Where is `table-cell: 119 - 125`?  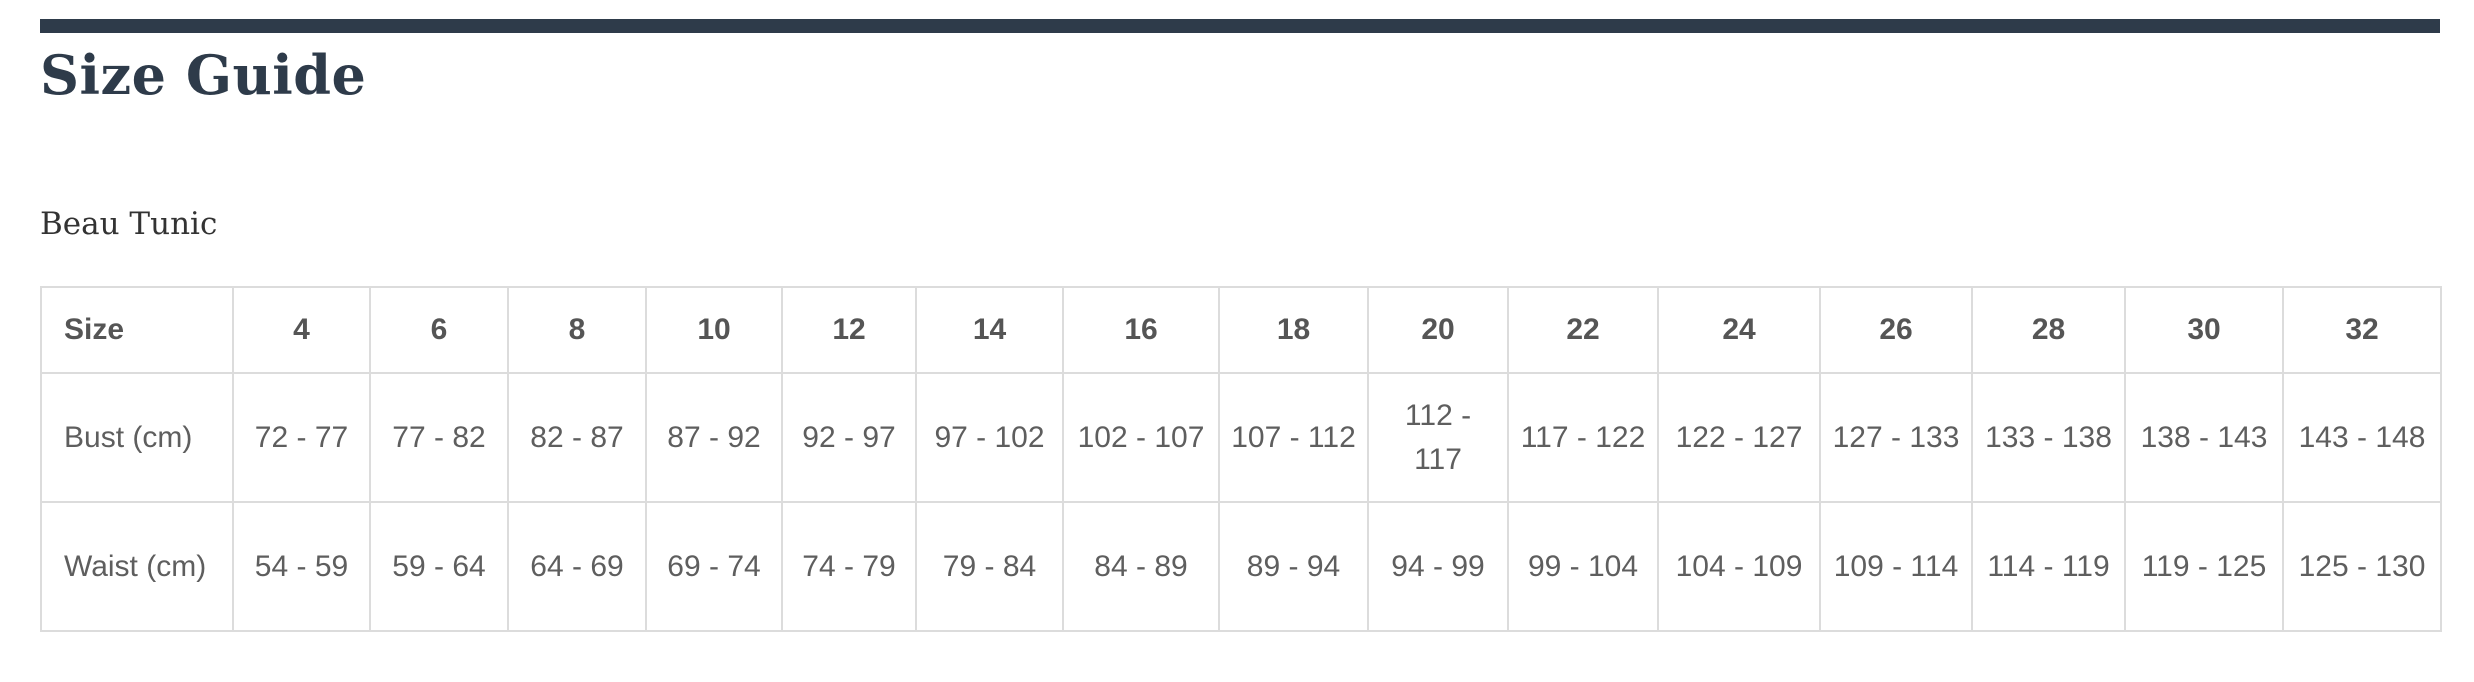 table-cell: 119 - 125 is located at coordinates (2204, 566).